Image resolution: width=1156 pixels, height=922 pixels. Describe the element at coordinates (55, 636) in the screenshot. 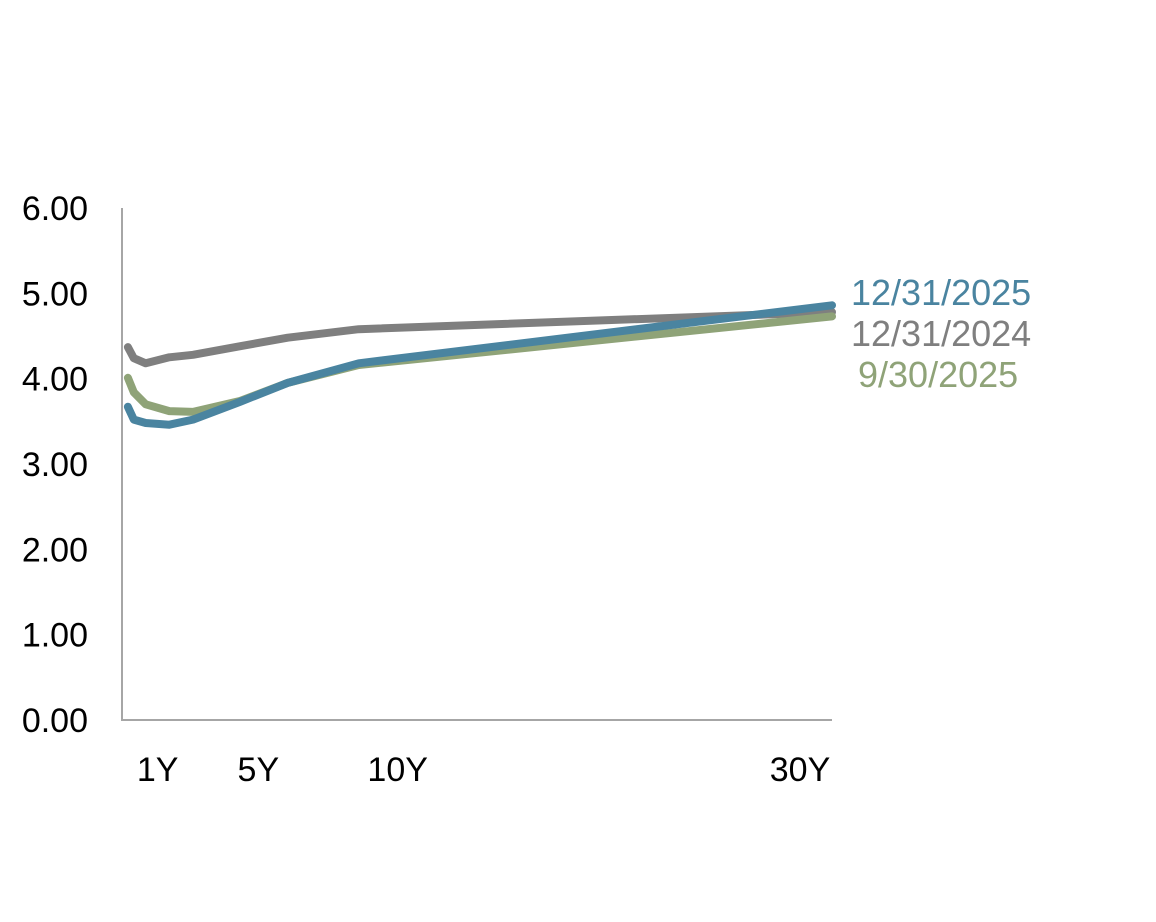

I see `y-tick-label: 1.00` at that location.